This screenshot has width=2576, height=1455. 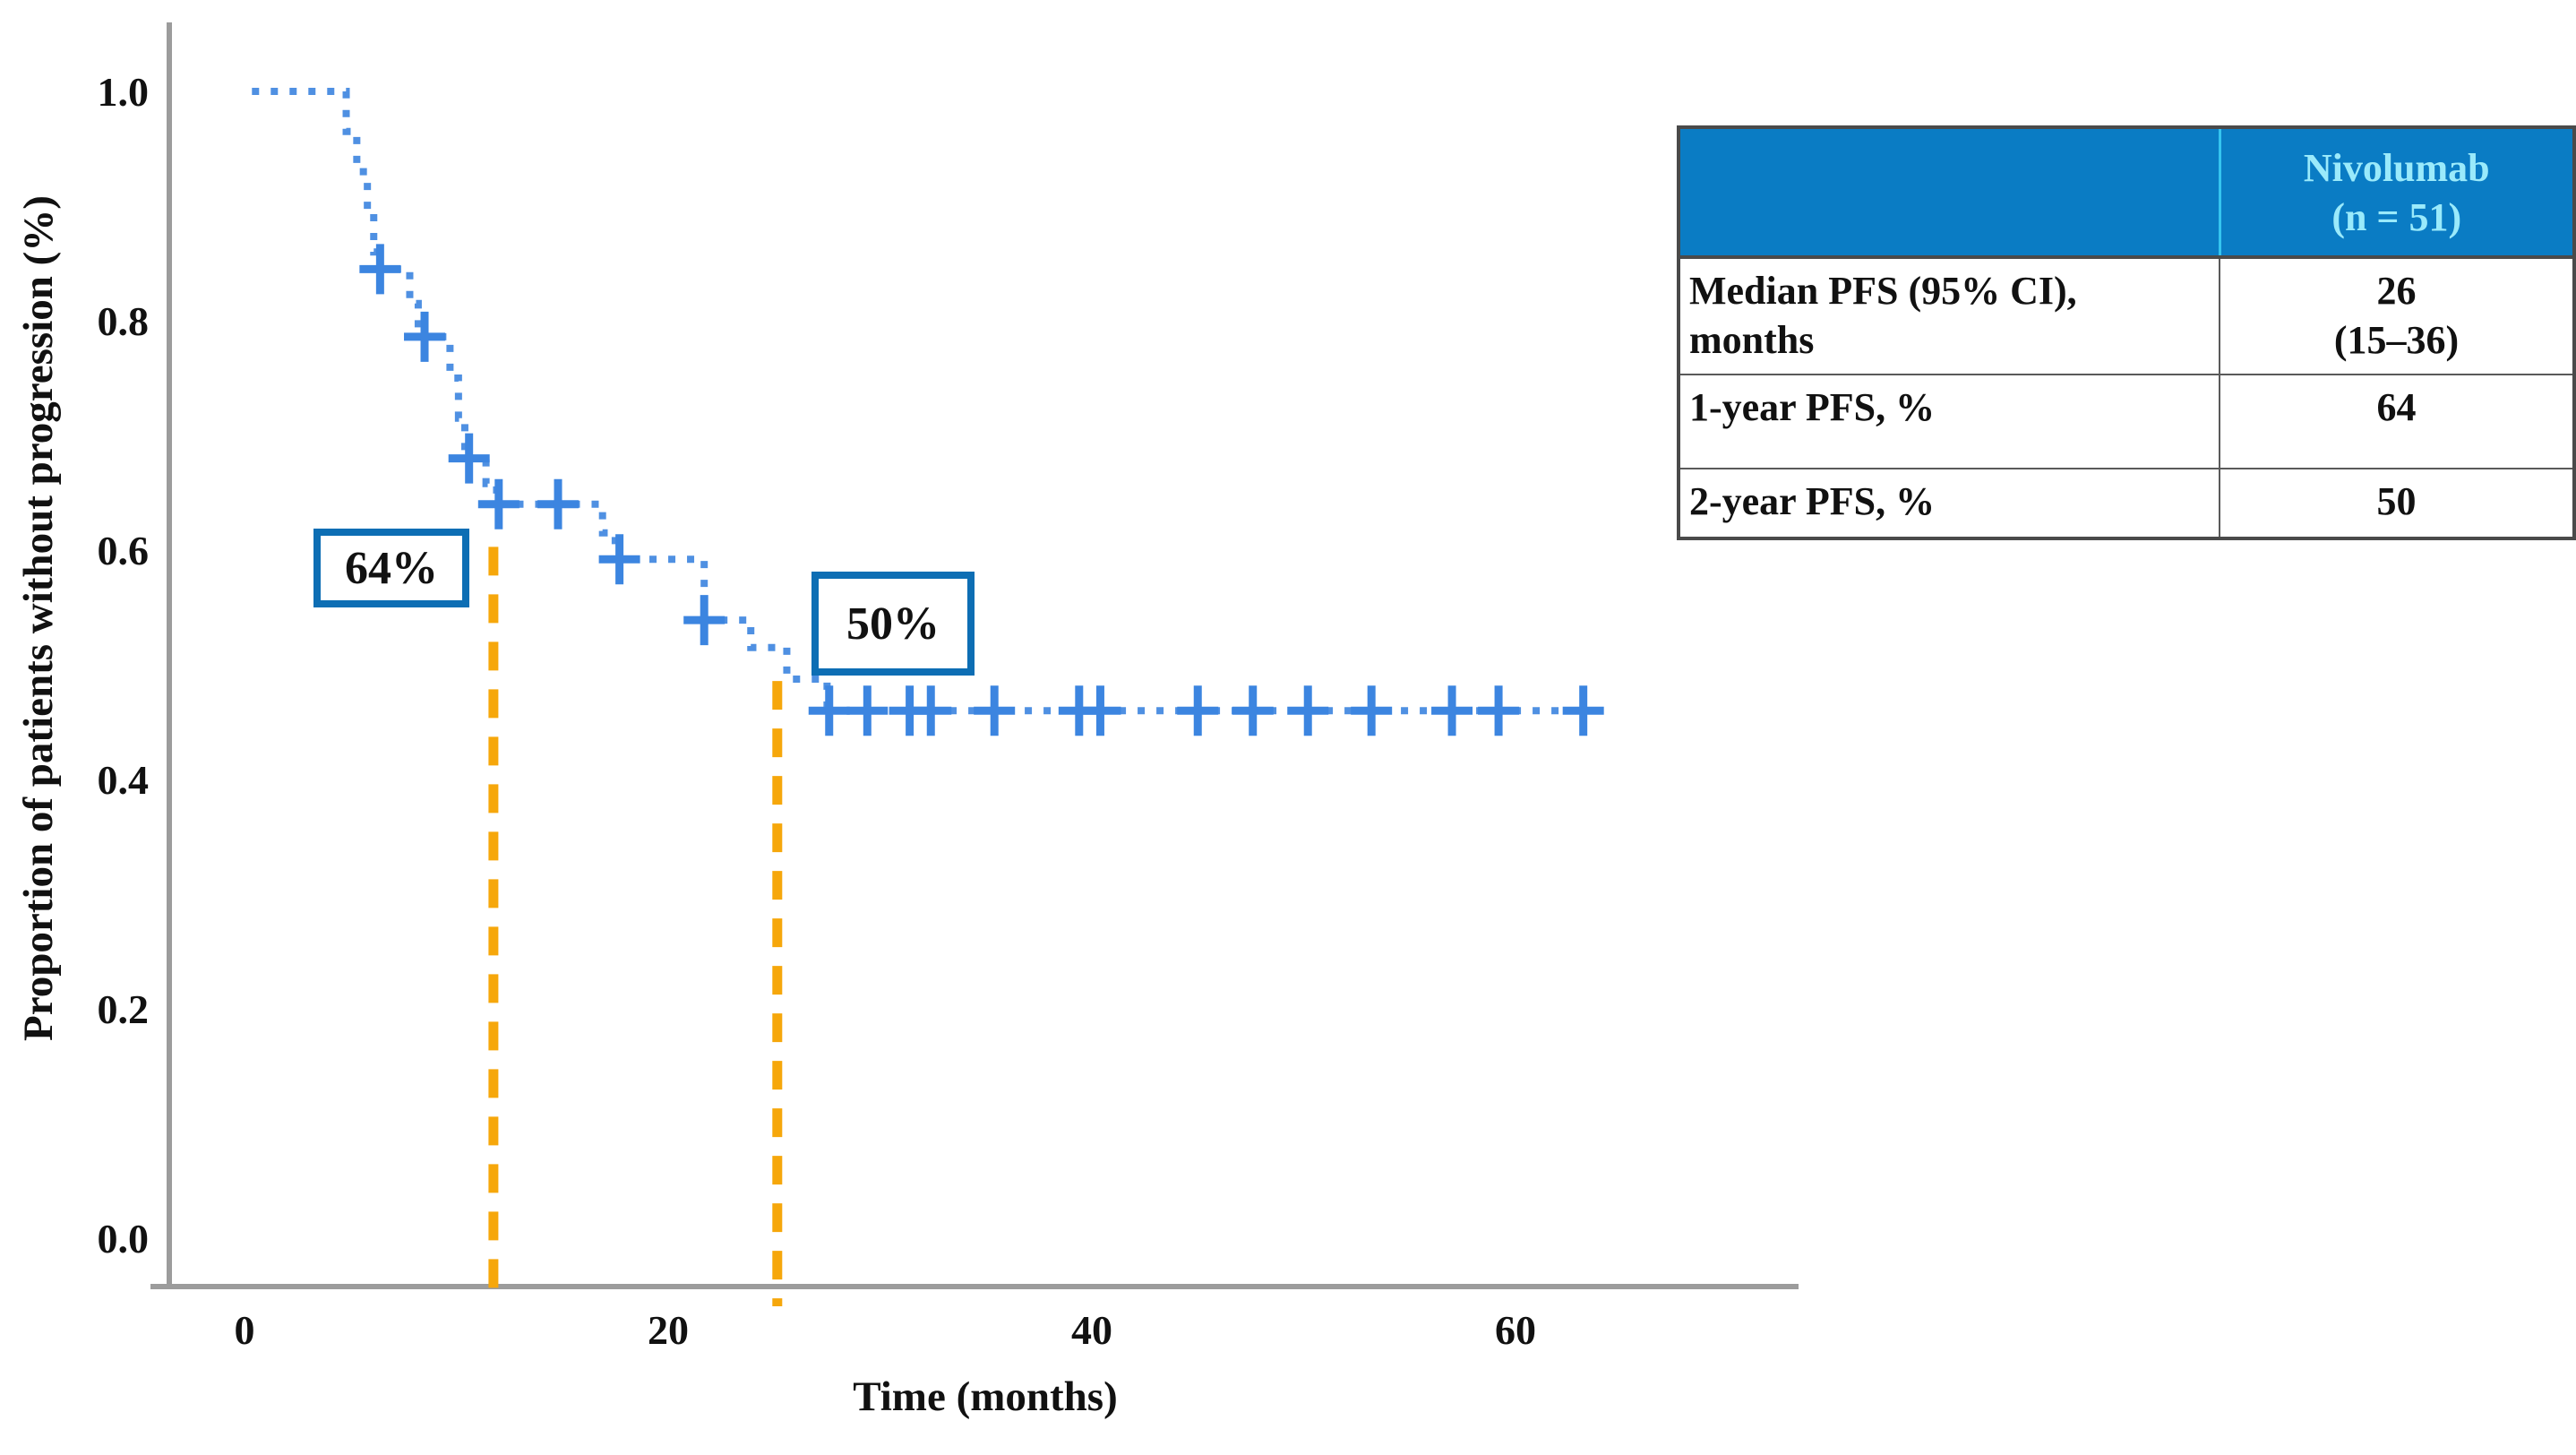 I want to click on table-header-row: Nivolumab (n = 51), so click(x=2126, y=193).